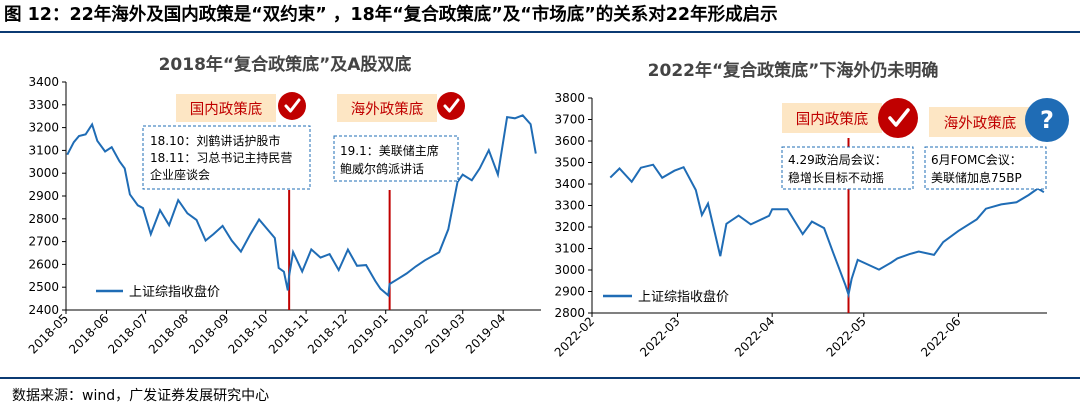 This screenshot has width=1080, height=411. What do you see at coordinates (367, 333) in the screenshot?
I see `x-tick-label: 2019-01` at bounding box center [367, 333].